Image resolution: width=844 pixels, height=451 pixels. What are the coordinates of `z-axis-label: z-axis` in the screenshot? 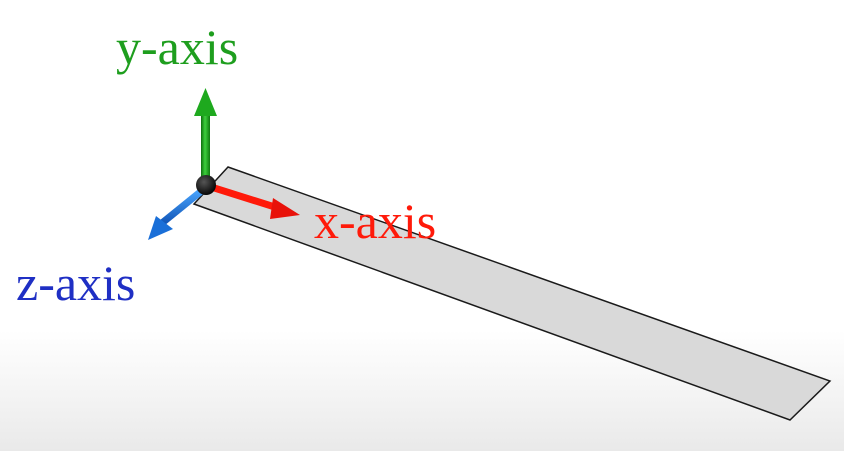 It's located at (76, 283).